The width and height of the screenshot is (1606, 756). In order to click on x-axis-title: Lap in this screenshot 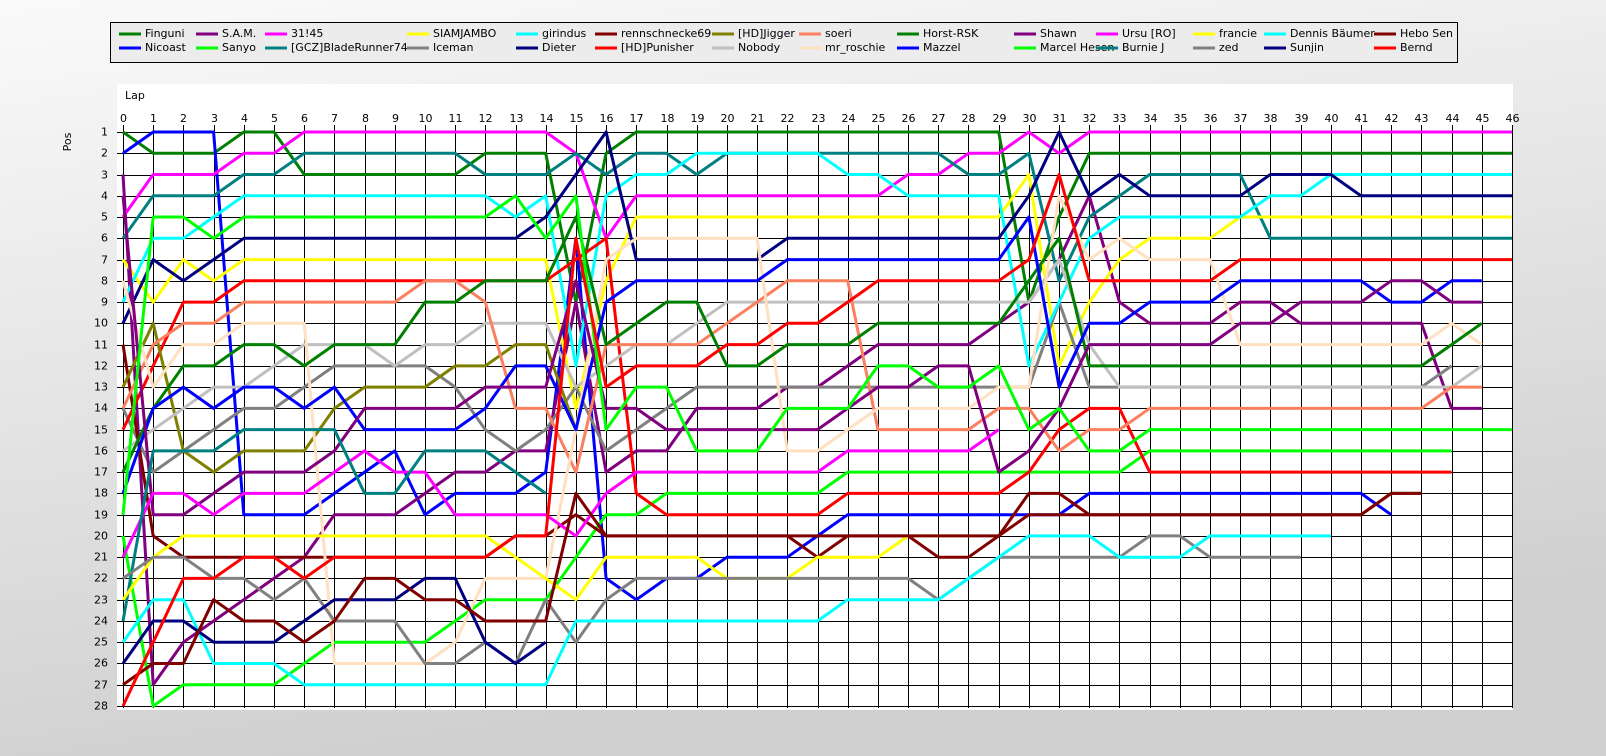, I will do `click(135, 95)`.